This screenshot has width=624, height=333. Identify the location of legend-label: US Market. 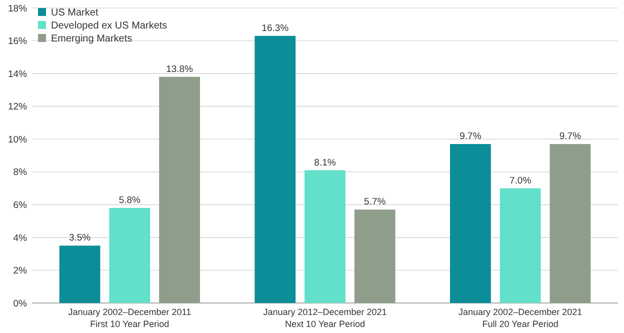
(74, 13).